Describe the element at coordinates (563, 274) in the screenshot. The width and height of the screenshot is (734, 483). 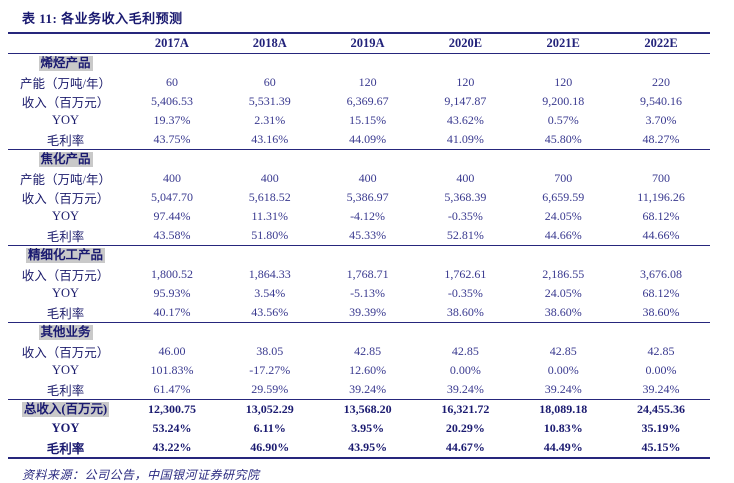
I see `cell-value: 2,186.55` at that location.